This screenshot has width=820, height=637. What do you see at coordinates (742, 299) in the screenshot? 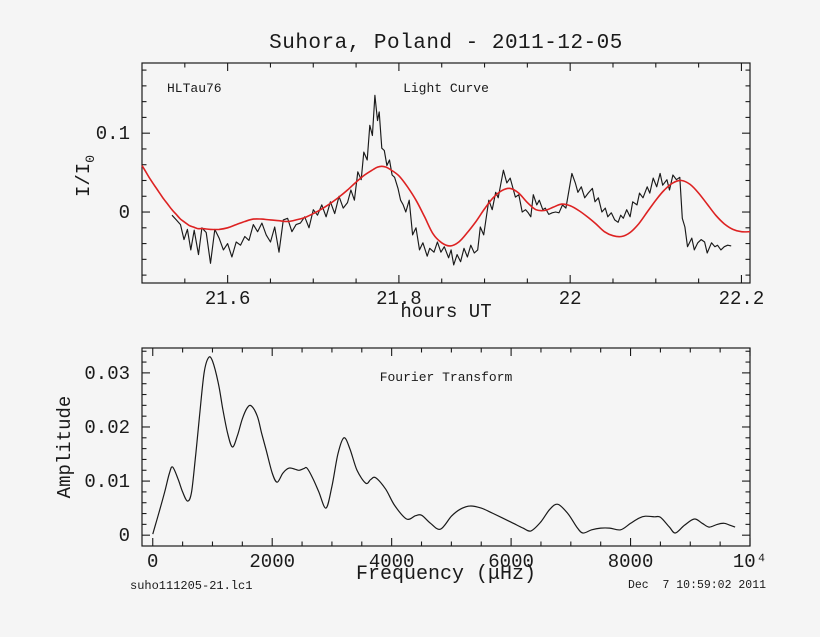
I see `tick-label: 22.2` at bounding box center [742, 299].